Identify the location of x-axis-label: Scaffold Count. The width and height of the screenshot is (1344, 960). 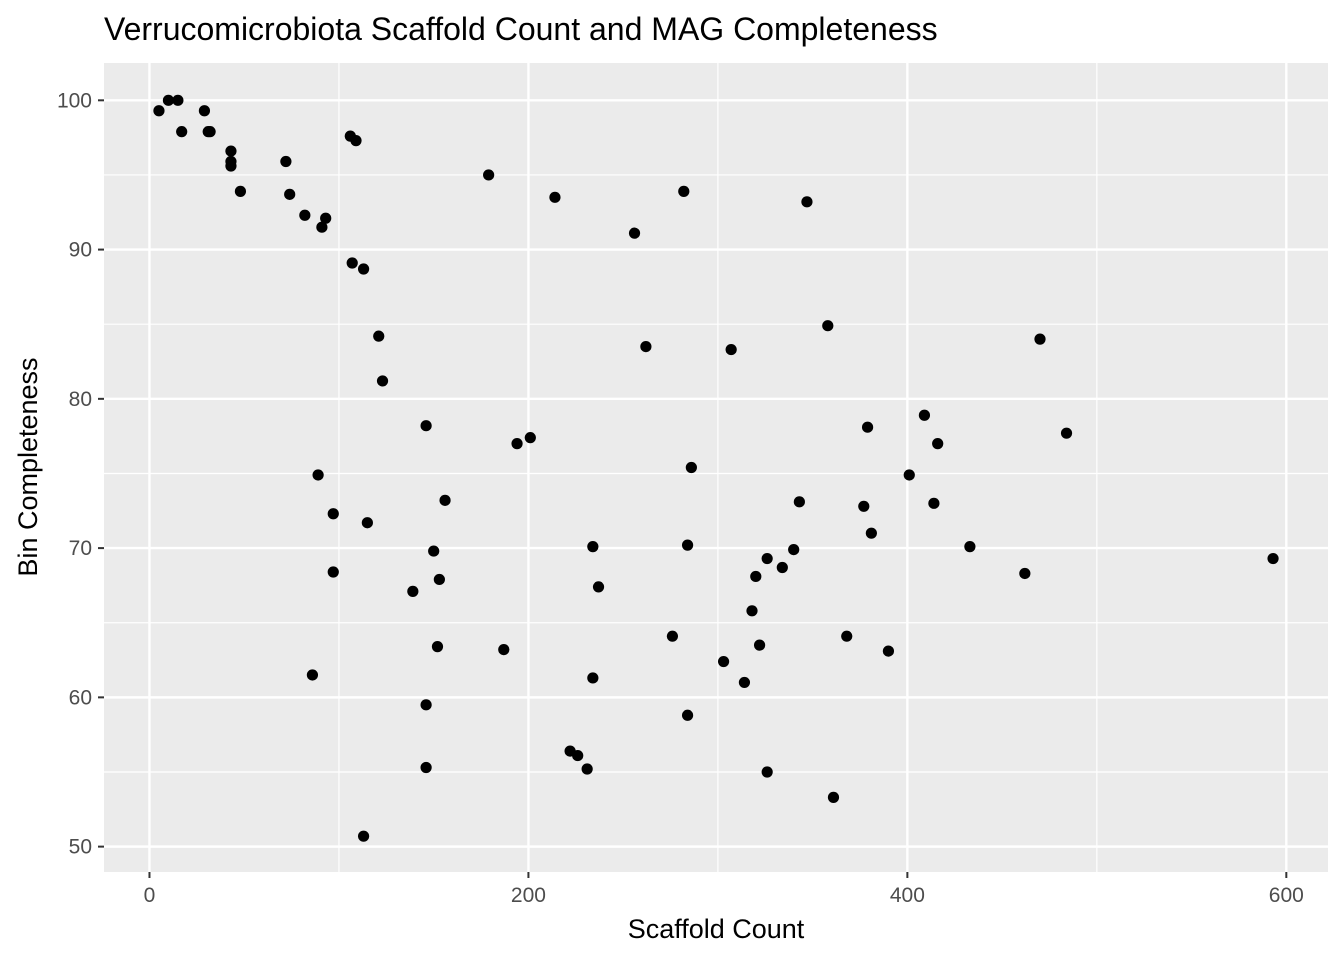
(716, 929).